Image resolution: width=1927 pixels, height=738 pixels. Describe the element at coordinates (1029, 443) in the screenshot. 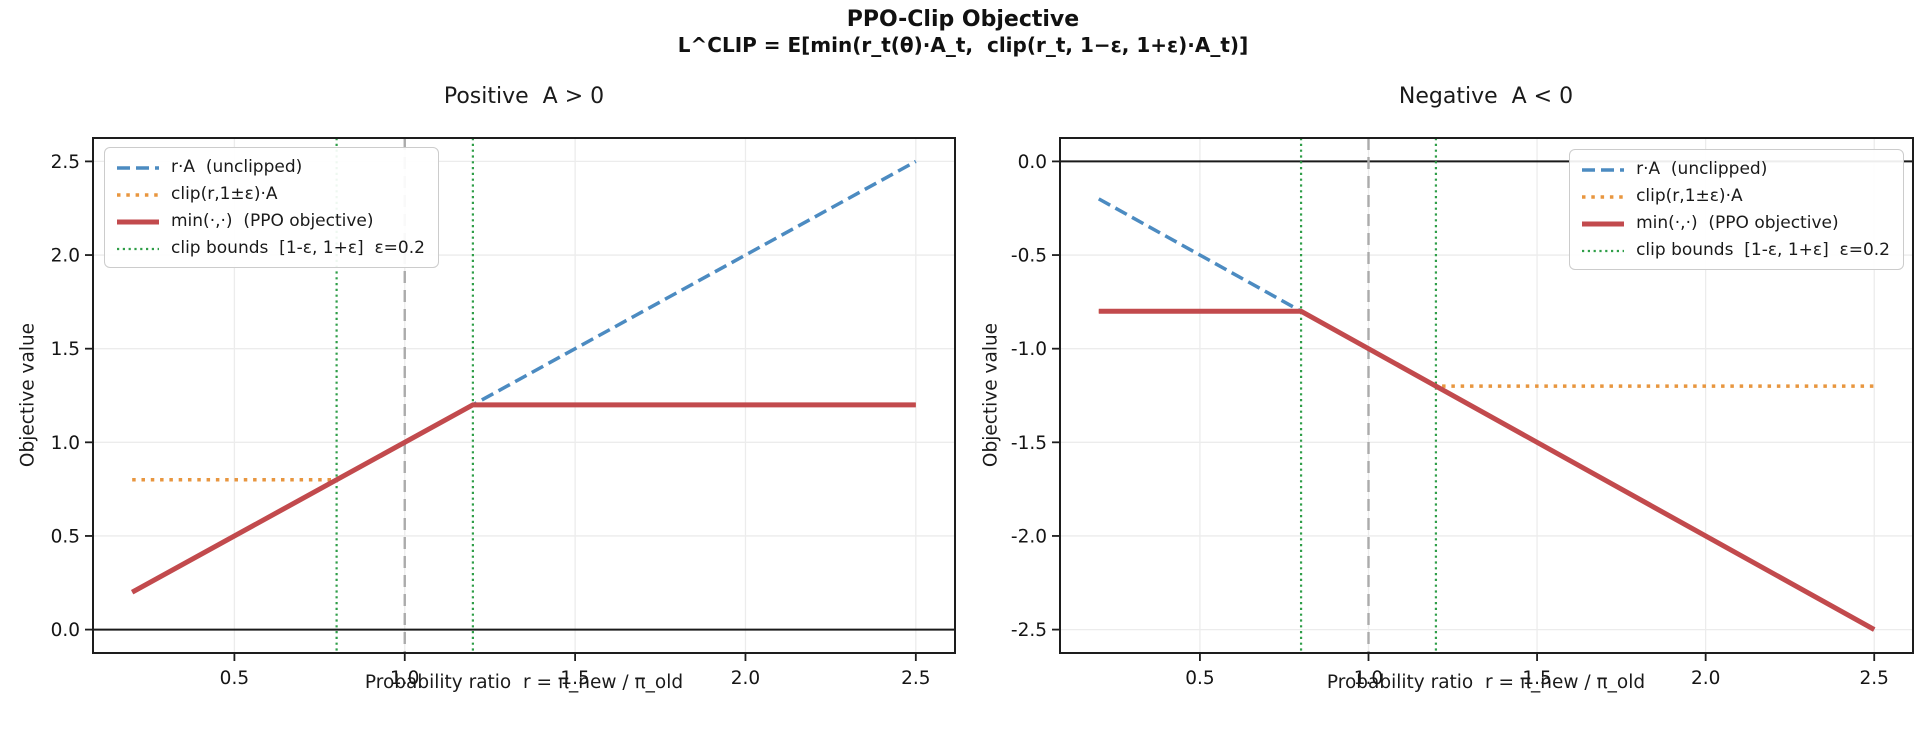

I see `y-tick-label: -1.5` at that location.